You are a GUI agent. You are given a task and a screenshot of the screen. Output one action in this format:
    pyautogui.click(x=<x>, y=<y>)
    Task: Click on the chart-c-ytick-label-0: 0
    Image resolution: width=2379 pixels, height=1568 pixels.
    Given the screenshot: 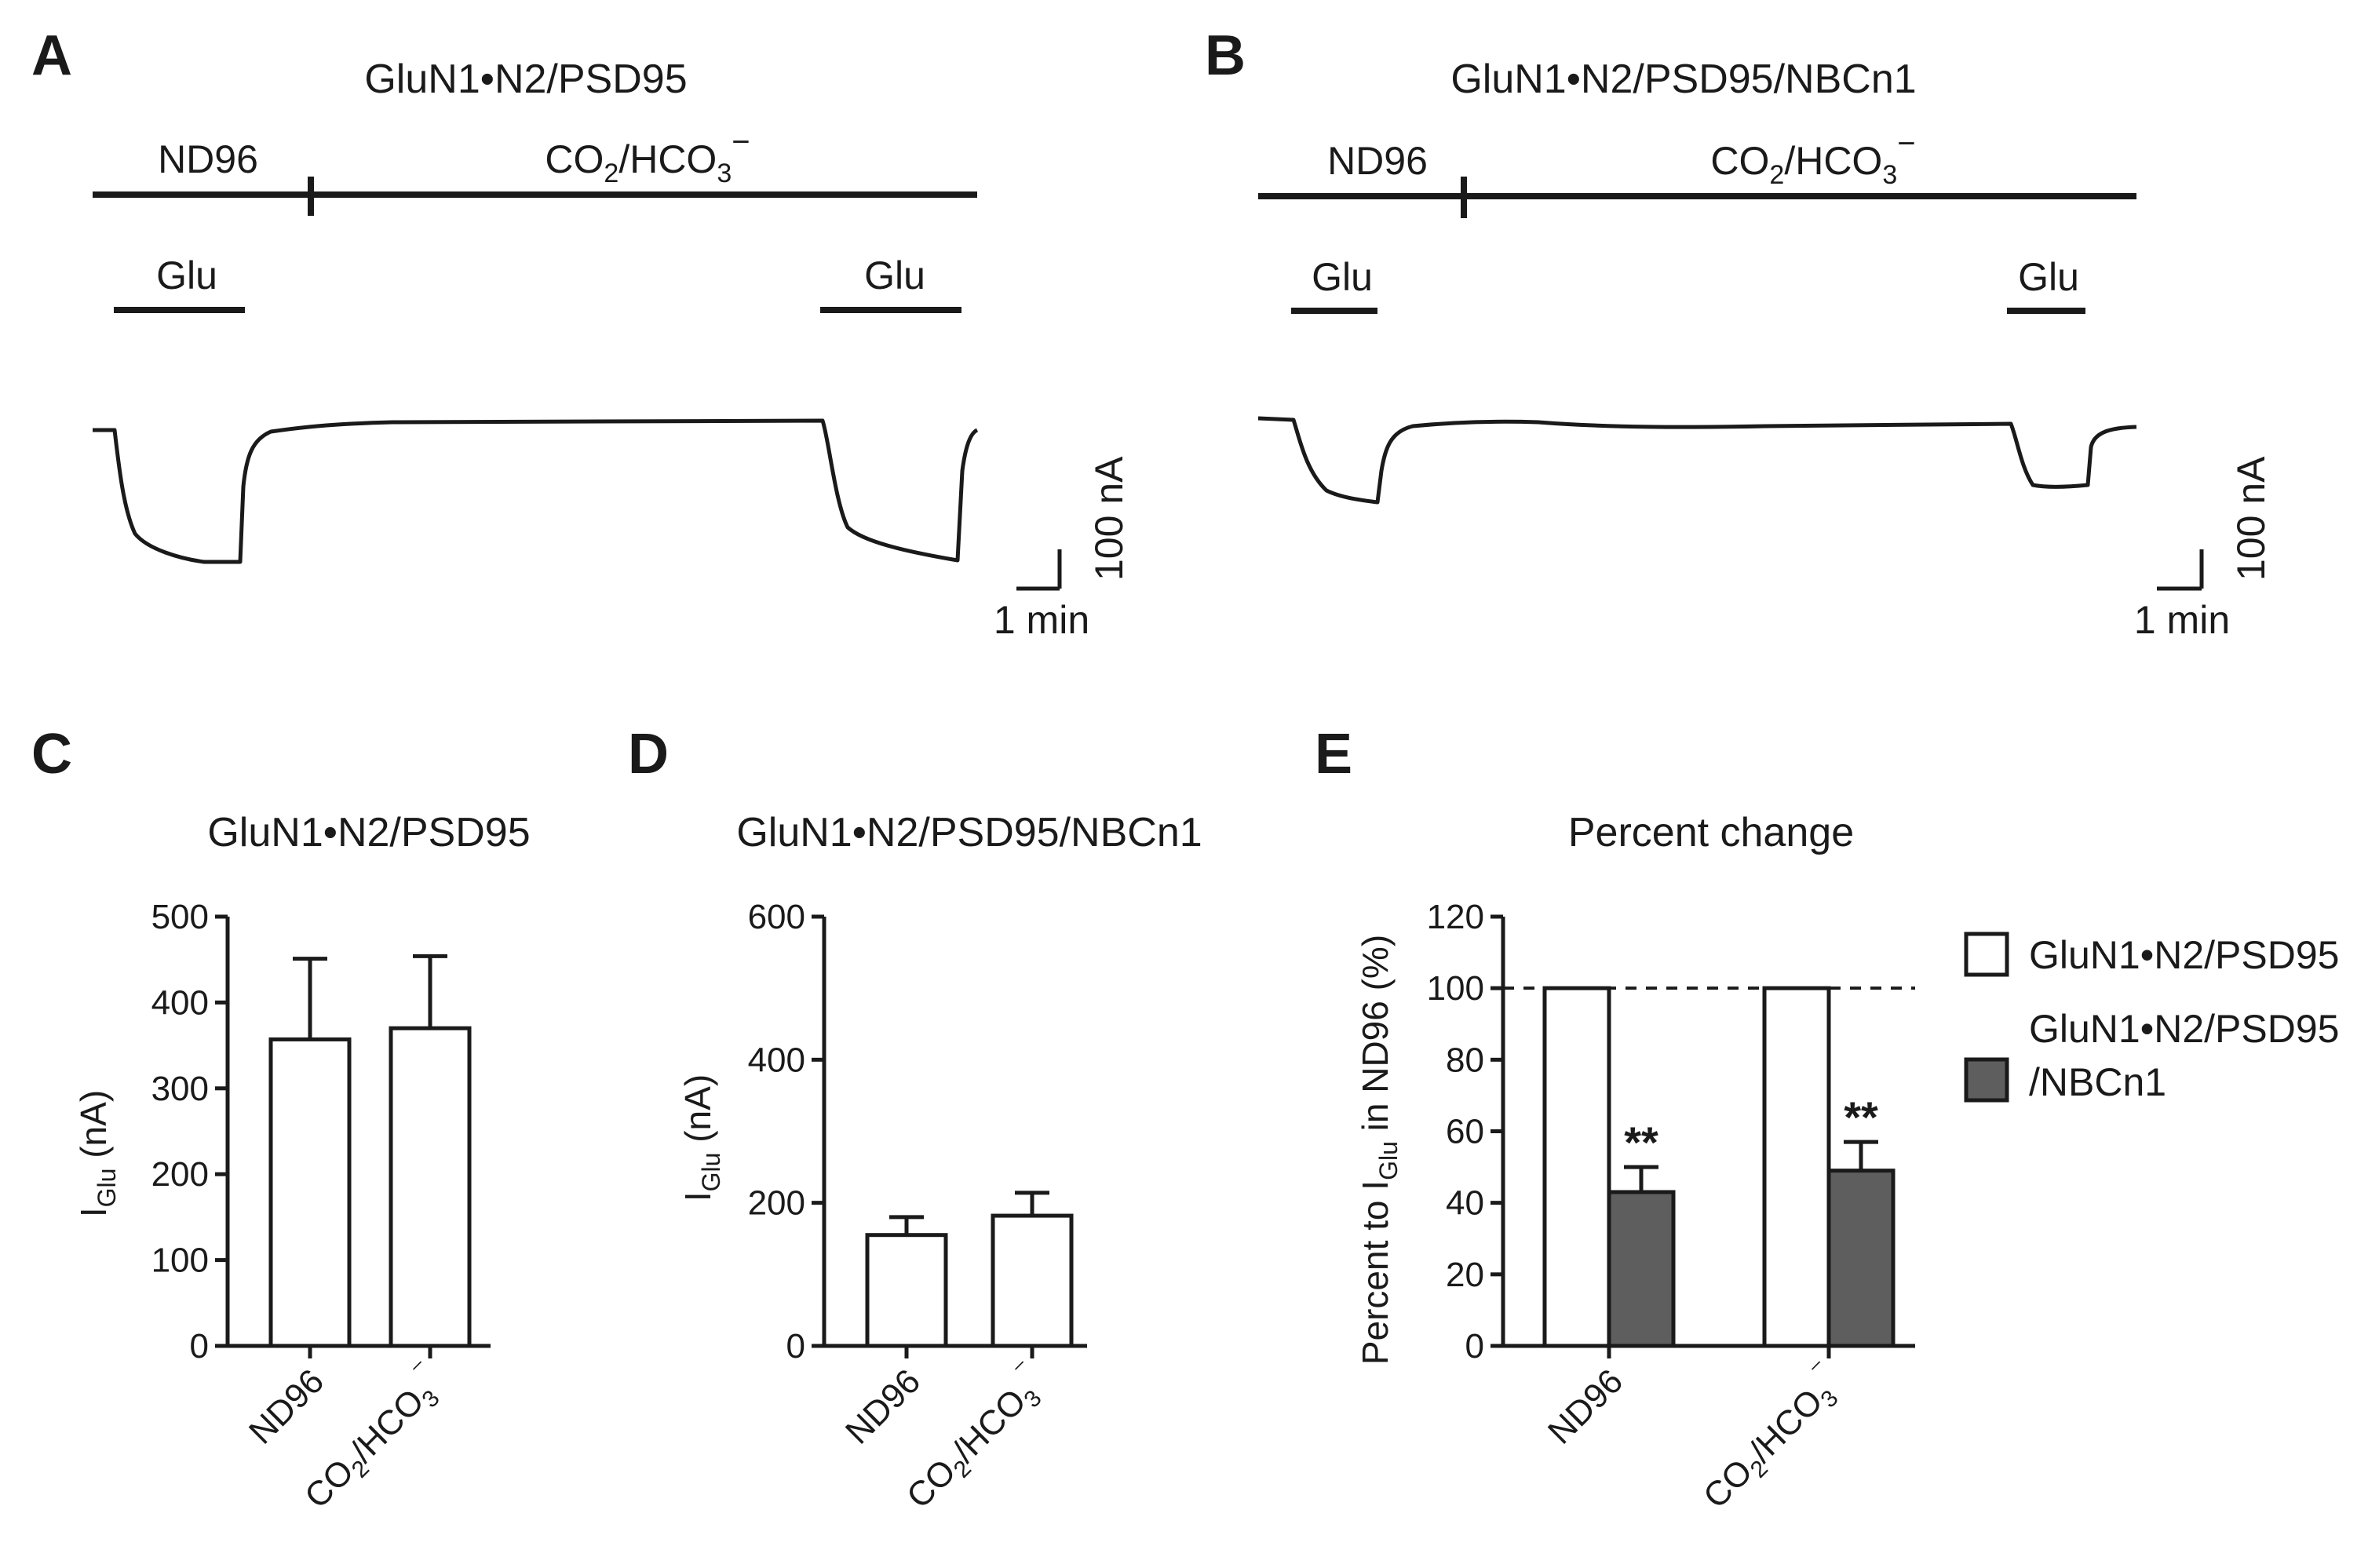 What is the action you would take?
    pyautogui.click(x=199, y=1346)
    